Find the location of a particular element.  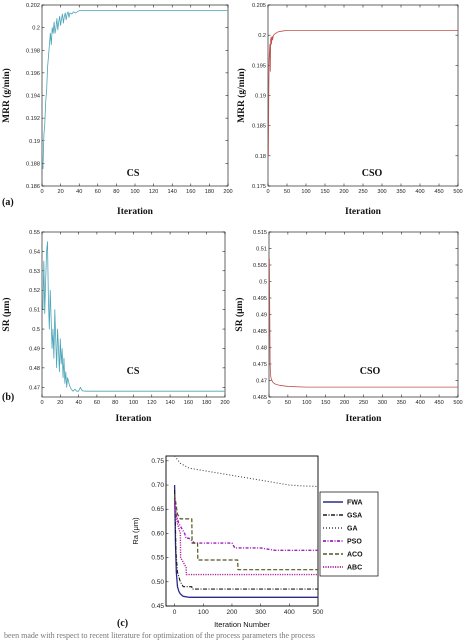

panel-label: (c) is located at coordinates (122, 623).